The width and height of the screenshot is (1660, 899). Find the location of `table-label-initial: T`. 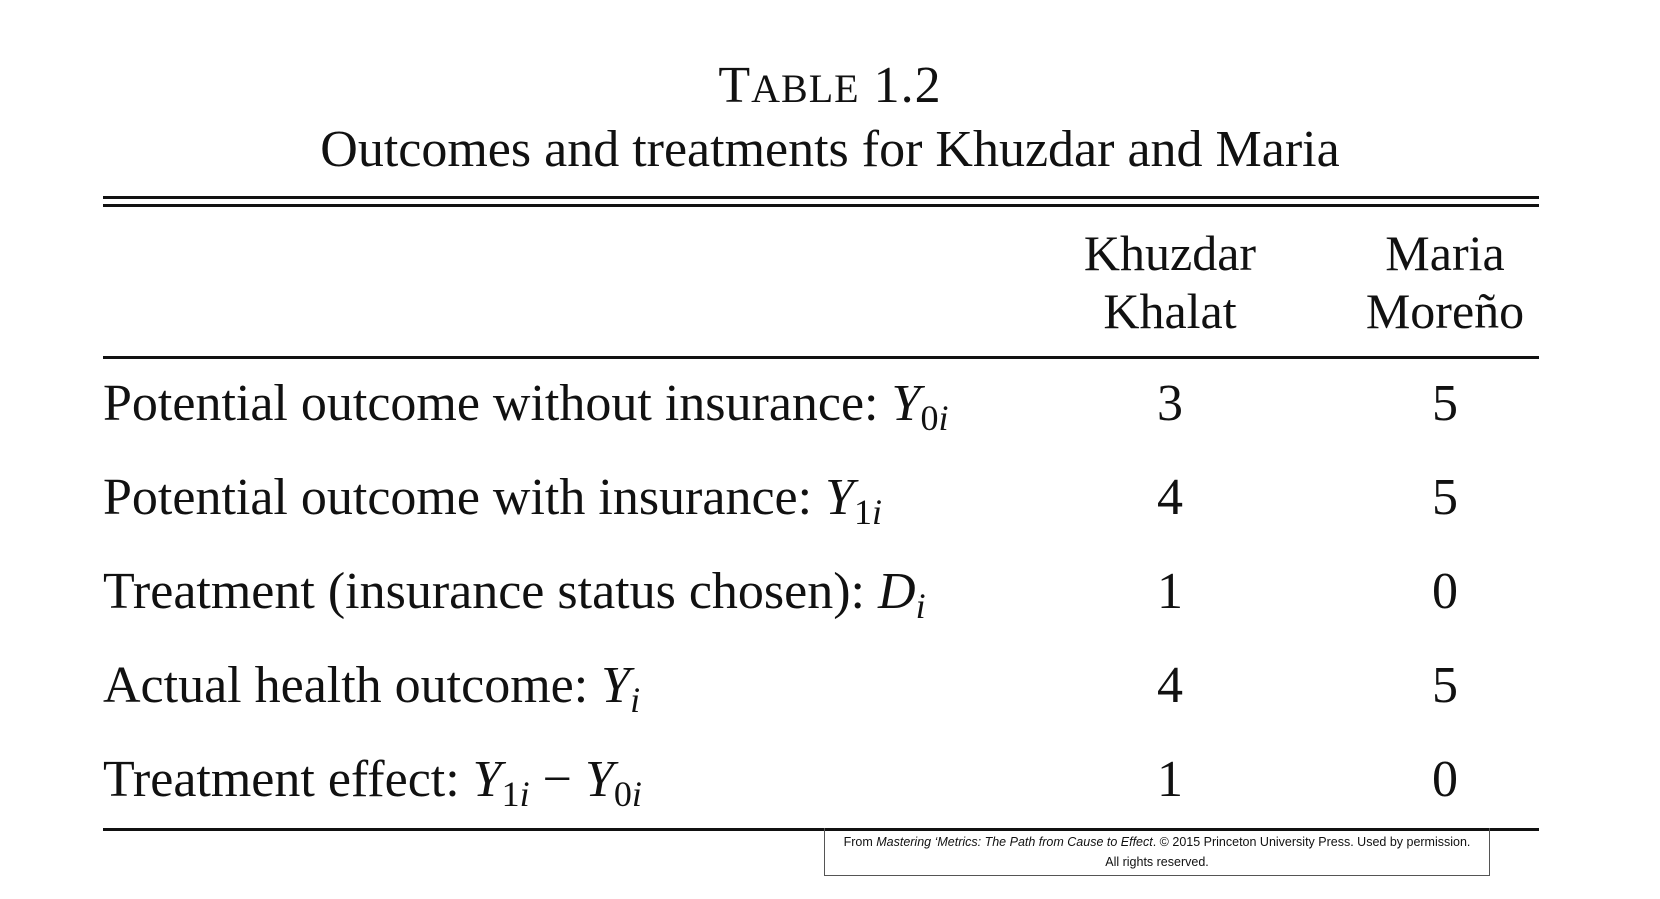

table-label-initial: T is located at coordinates (735, 85).